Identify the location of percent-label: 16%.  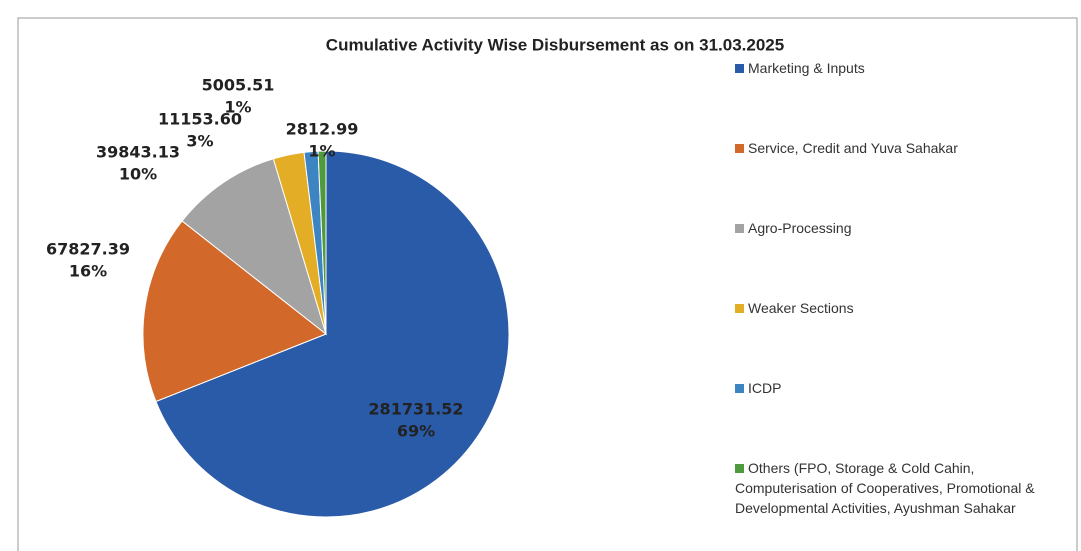
(88, 271).